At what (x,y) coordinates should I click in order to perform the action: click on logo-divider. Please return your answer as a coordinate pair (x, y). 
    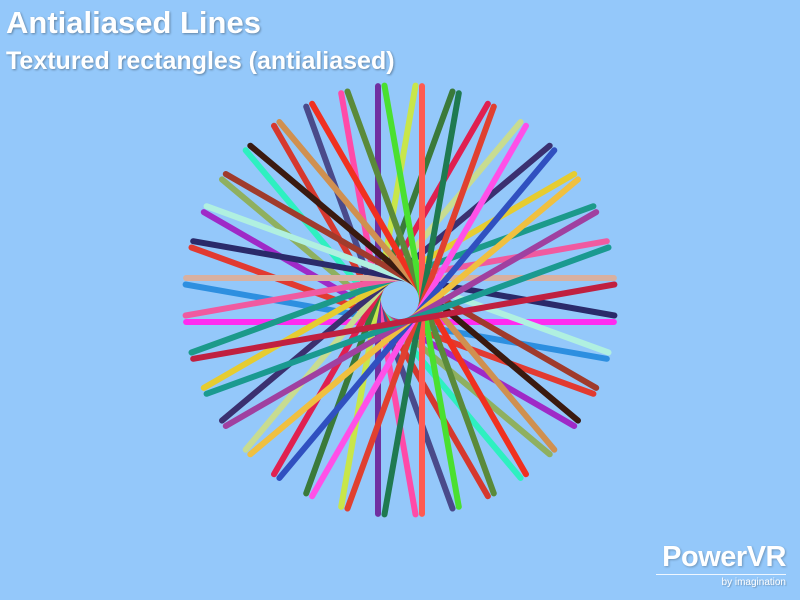
    Looking at the image, I should click on (721, 574).